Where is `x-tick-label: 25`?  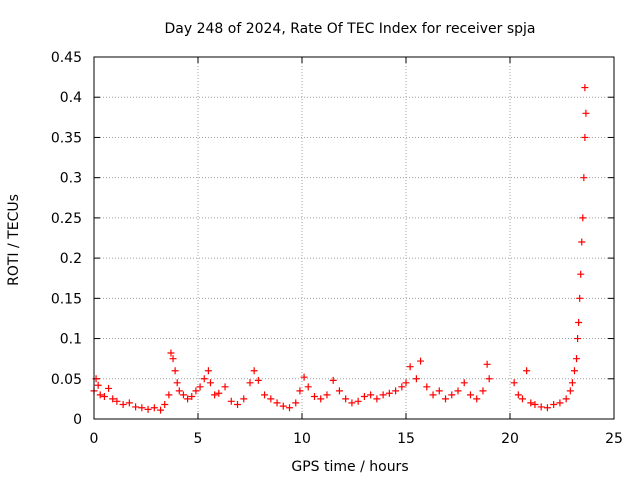 x-tick-label: 25 is located at coordinates (614, 439).